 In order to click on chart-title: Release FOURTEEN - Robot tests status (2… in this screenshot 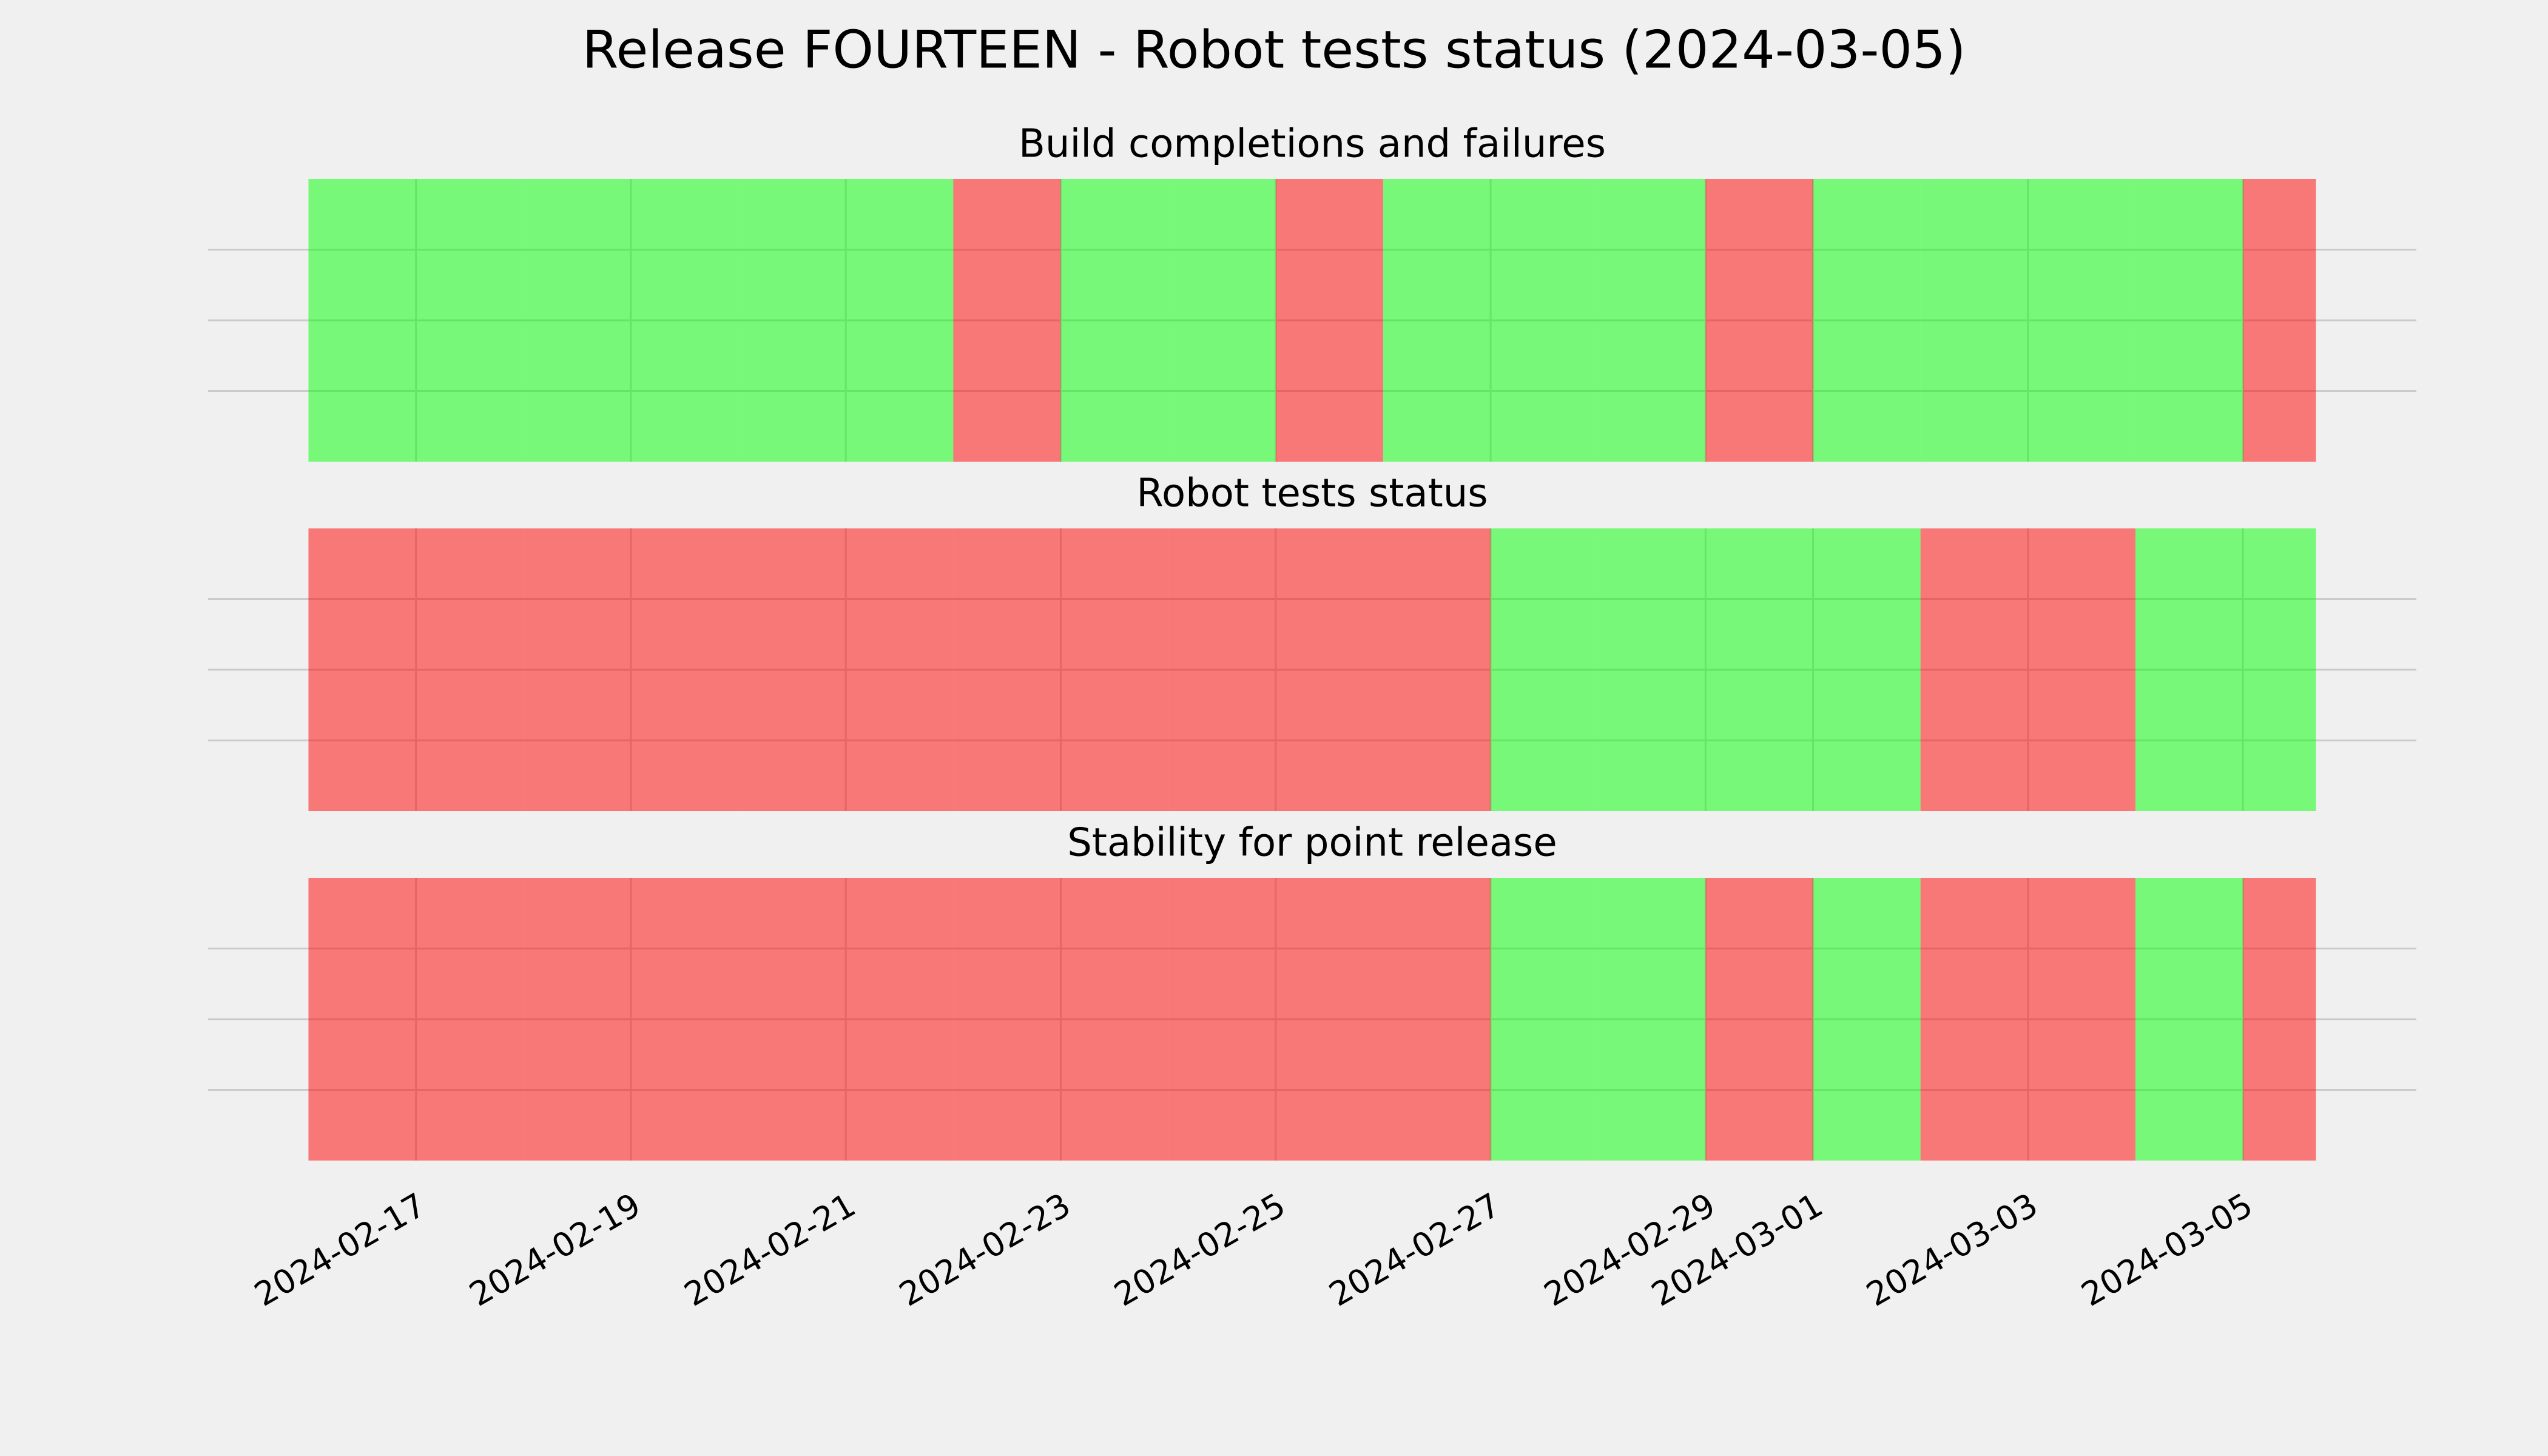, I will do `click(1274, 49)`.